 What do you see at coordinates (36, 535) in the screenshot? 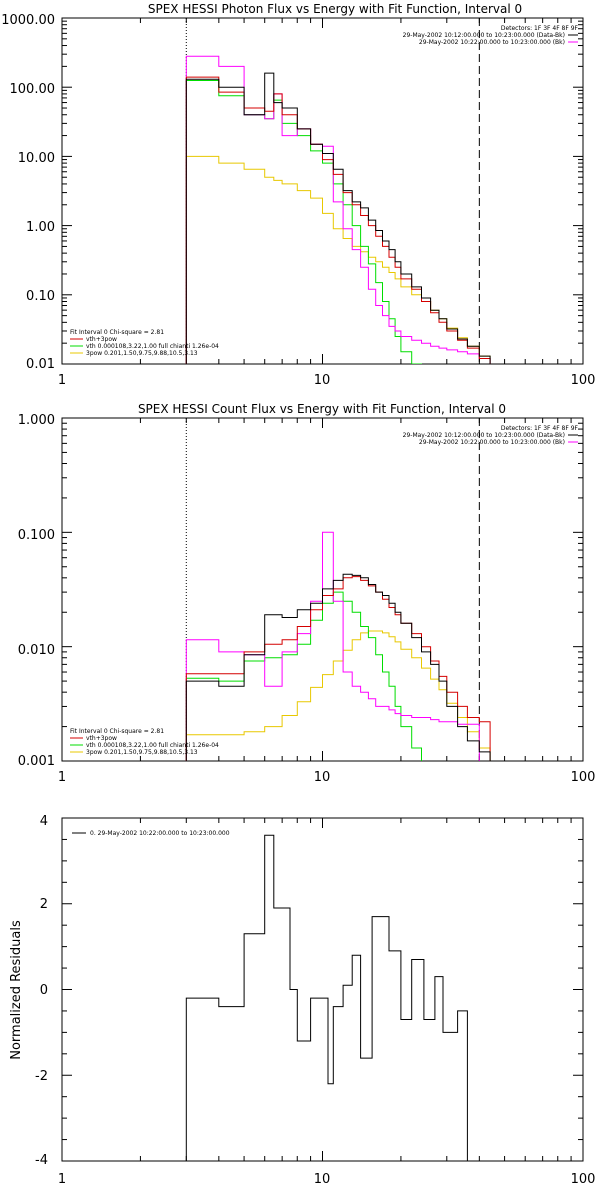
I see `count-ytick-0.1: 0.100` at bounding box center [36, 535].